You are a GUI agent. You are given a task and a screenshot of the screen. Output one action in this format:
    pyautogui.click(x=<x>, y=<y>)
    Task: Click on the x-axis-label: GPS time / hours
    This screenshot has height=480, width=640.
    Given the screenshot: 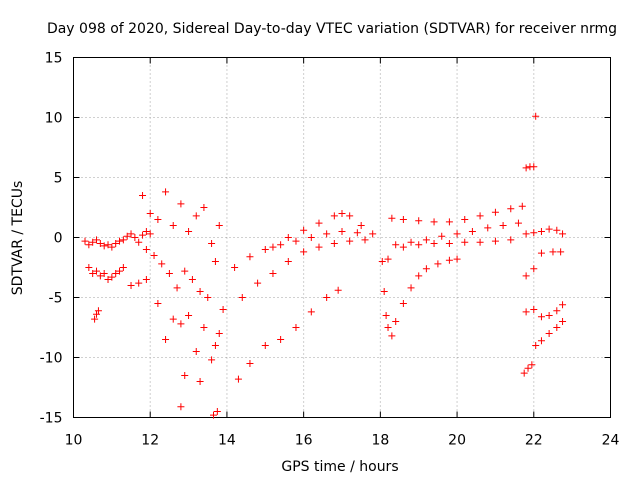 What is the action you would take?
    pyautogui.click(x=339, y=467)
    